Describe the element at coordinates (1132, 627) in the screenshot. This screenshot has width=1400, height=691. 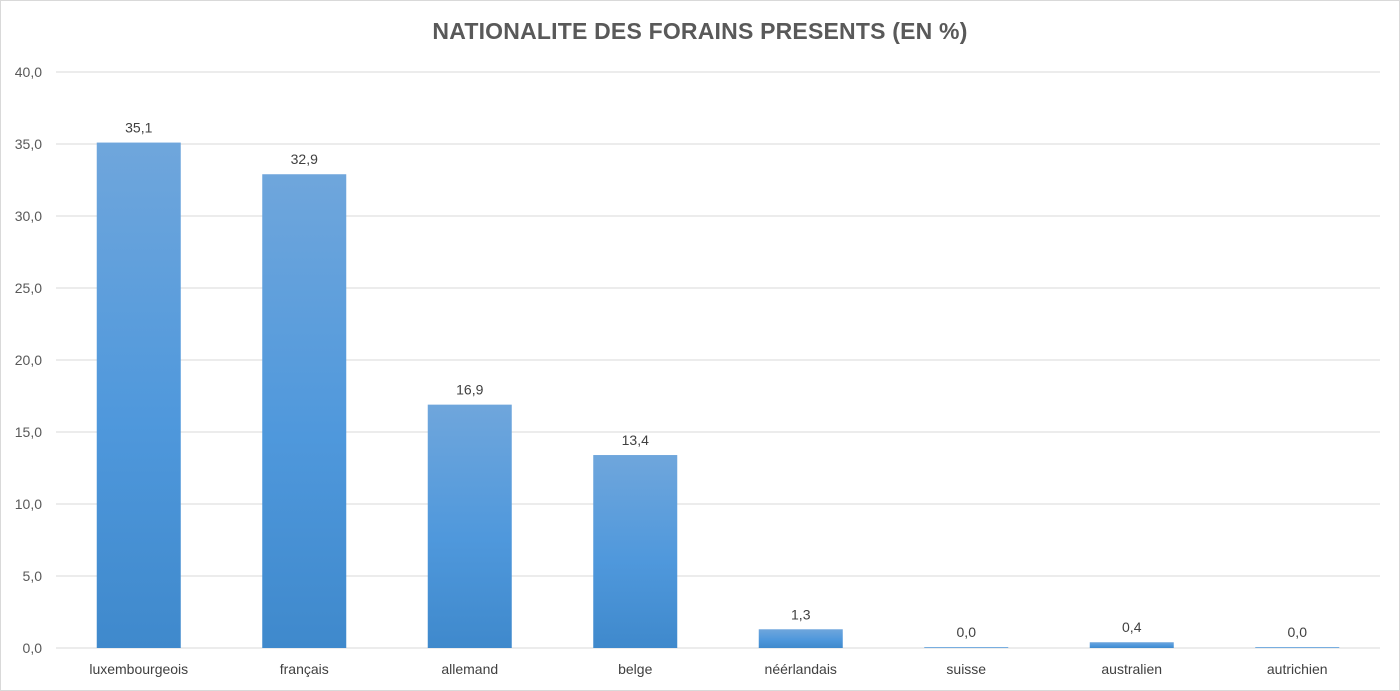
I see `data-label-6: 0,4` at that location.